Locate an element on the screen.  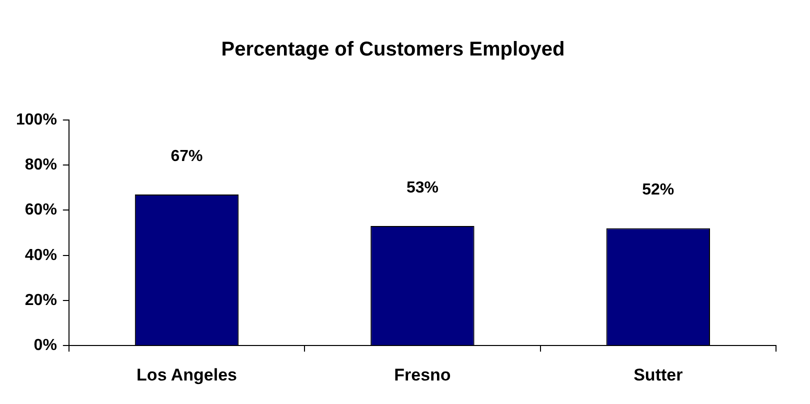
x-tick-label: Los Angeles is located at coordinates (186, 374).